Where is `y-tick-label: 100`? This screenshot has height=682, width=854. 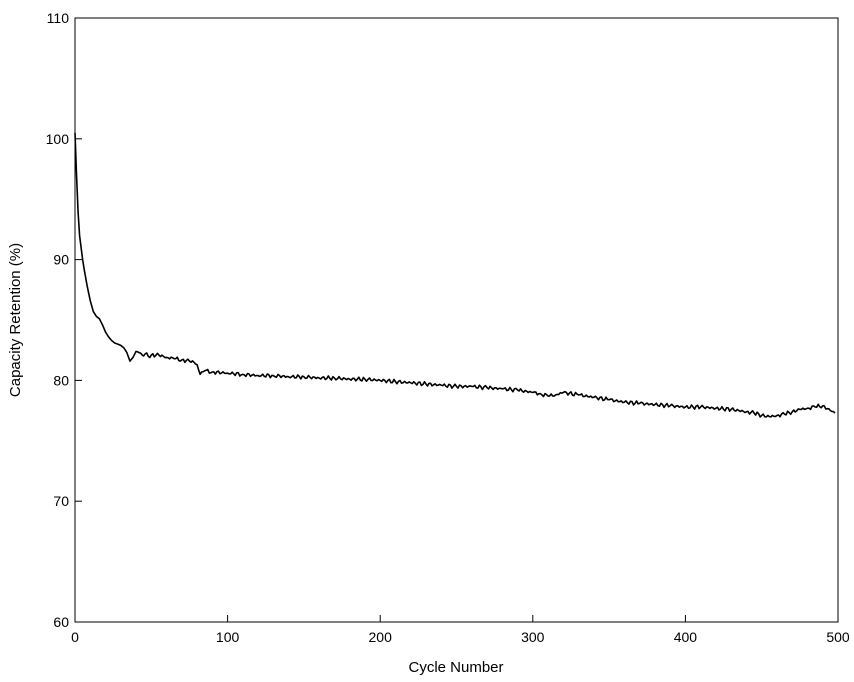 y-tick-label: 100 is located at coordinates (58, 139).